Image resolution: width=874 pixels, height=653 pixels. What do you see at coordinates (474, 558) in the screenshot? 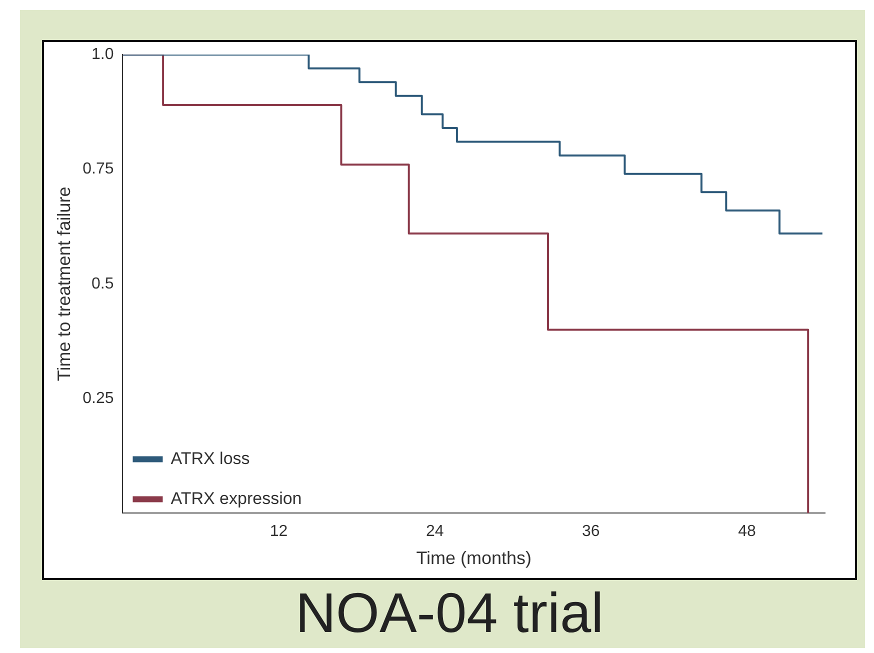
I see `x-axis-title: Time (months)` at bounding box center [474, 558].